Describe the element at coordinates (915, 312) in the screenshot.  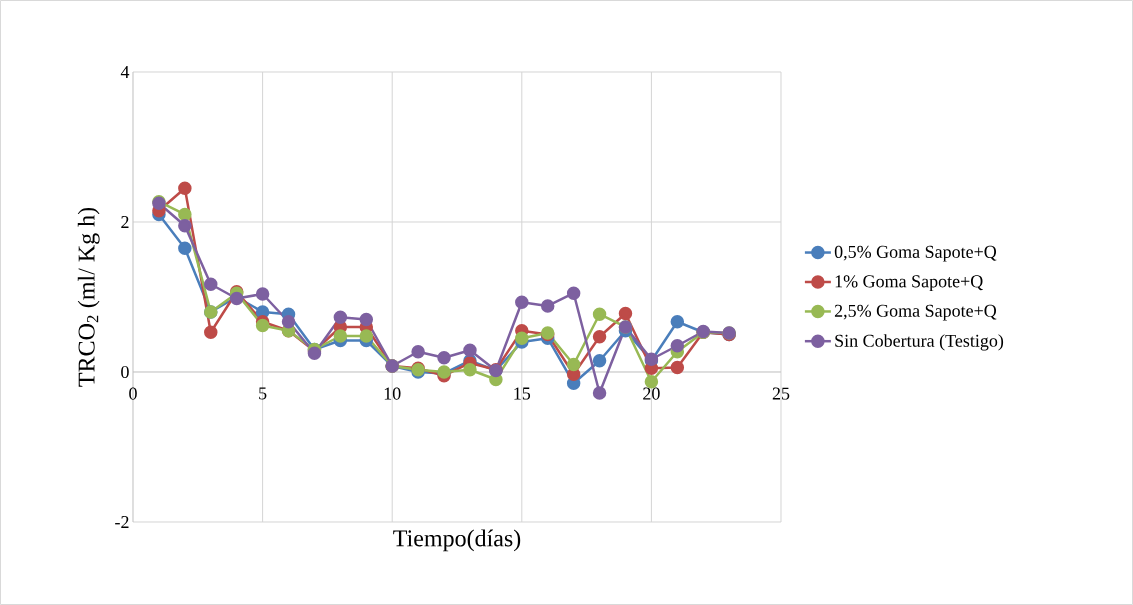
I see `legend-label: 2,5% Goma Sapote+Q` at that location.